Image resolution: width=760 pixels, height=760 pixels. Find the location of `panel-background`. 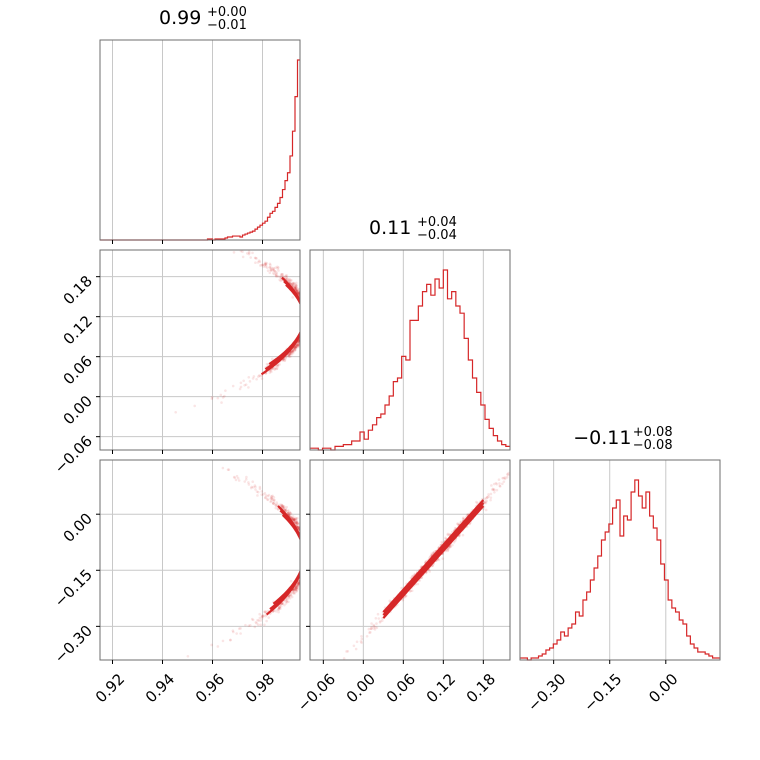

panel-background is located at coordinates (200, 140).